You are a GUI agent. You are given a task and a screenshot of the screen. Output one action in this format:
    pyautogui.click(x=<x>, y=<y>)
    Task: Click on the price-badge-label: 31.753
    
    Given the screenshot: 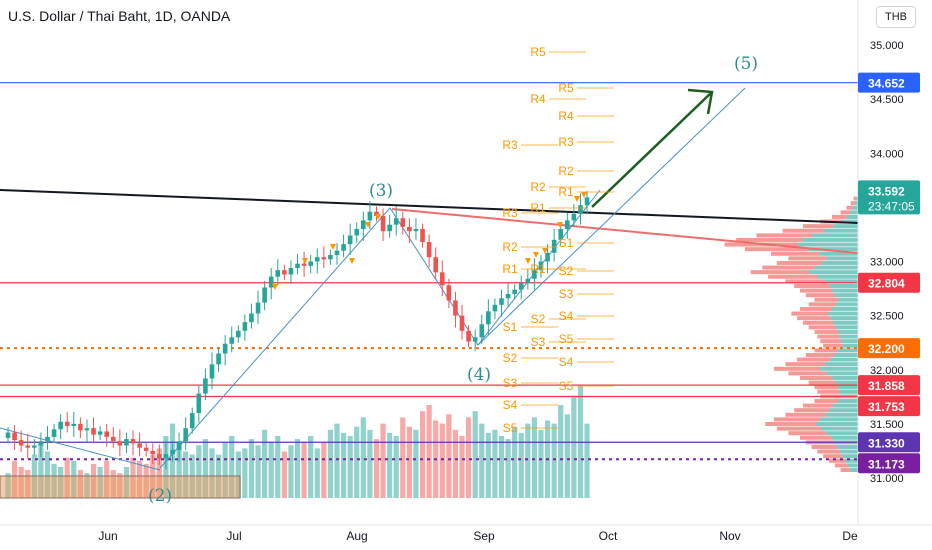 What is the action you would take?
    pyautogui.click(x=886, y=407)
    